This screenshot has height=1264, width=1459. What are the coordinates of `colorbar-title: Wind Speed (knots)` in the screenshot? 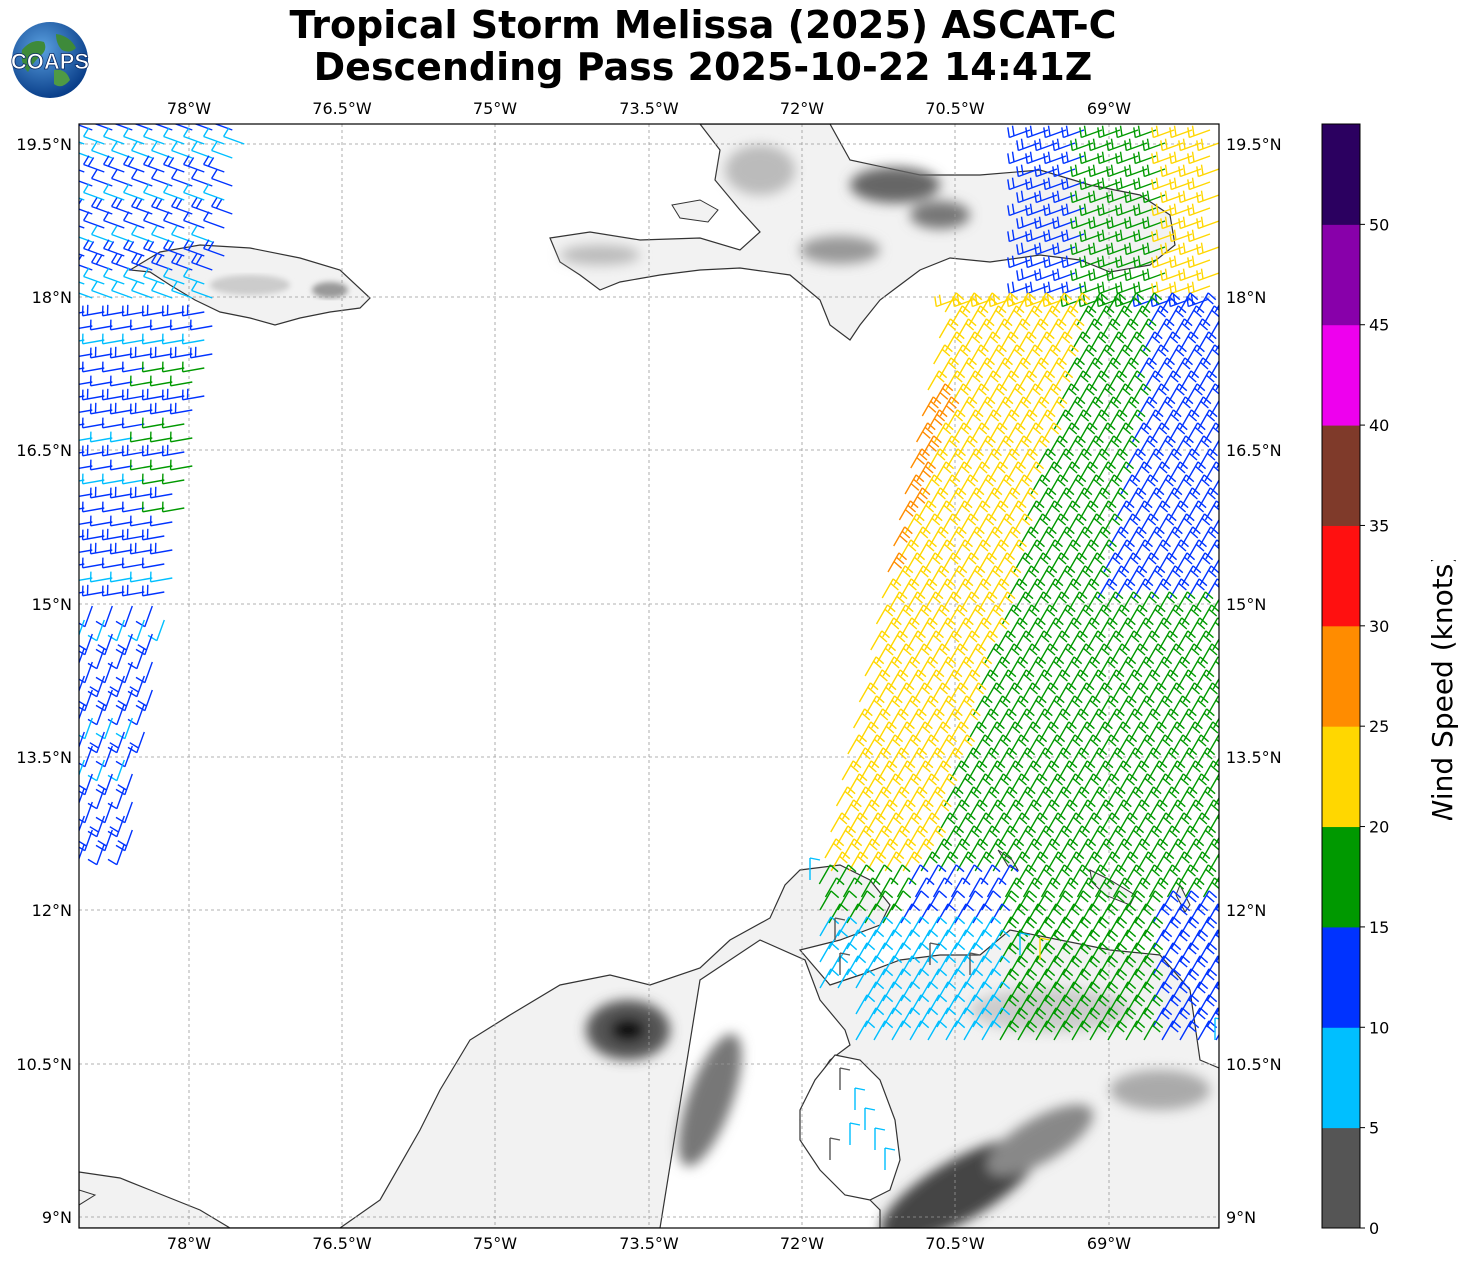 It's located at (1442, 690).